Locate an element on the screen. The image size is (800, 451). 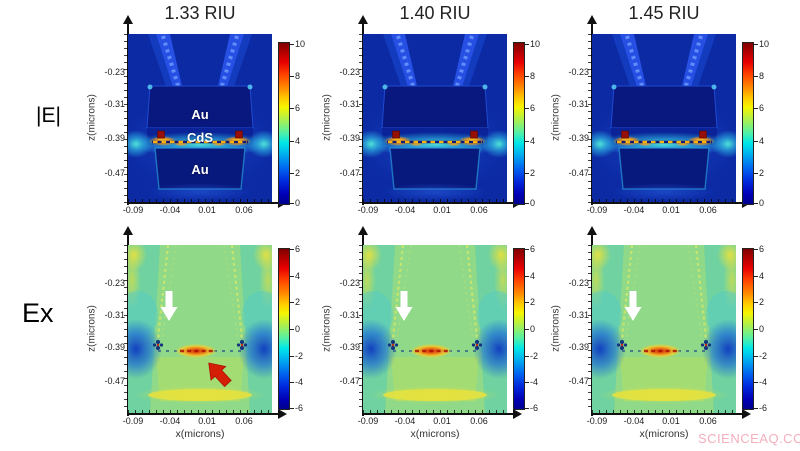
panel-Ex-1.40RIU: z(microns) -0.23 -0.31 -0.39 -0.47 is located at coordinates (428, 338).